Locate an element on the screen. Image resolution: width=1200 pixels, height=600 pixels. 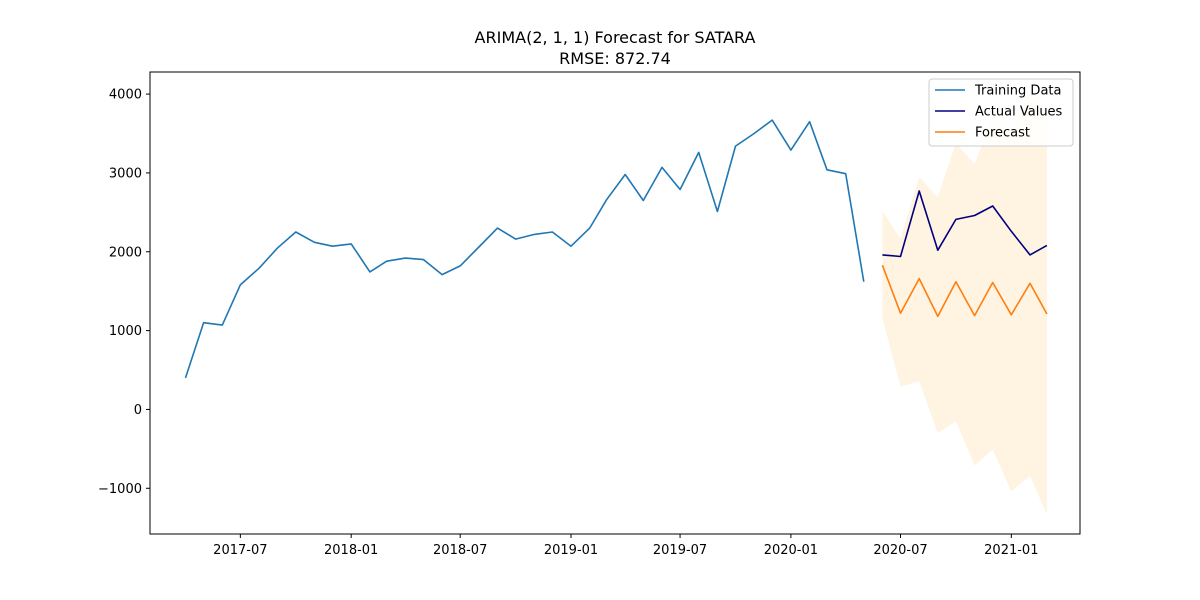
x-tick-label: 2021-01 is located at coordinates (1011, 550).